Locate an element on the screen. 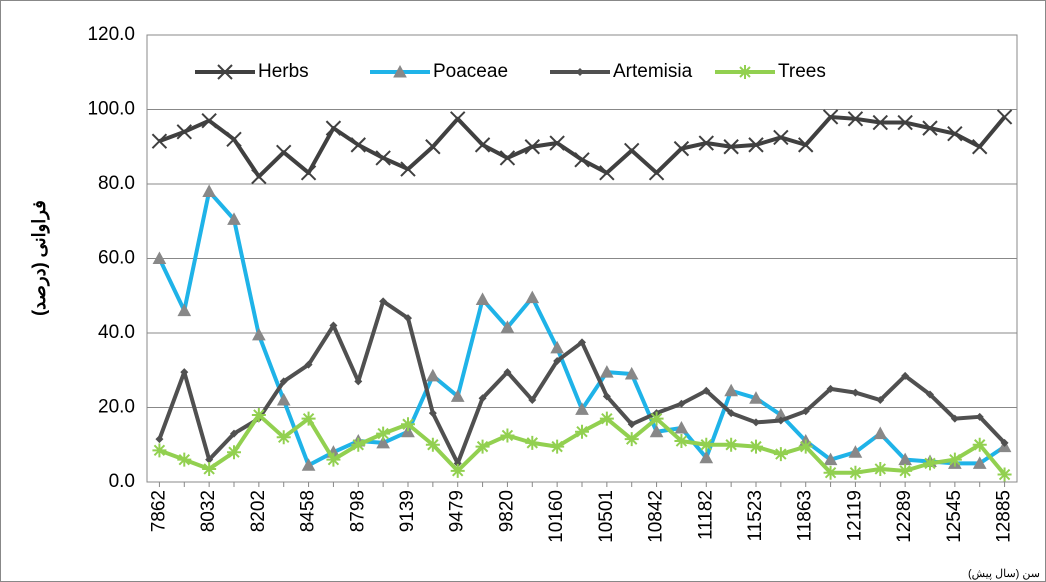 This screenshot has width=1046, height=582. x-tick-label: 9479 is located at coordinates (457, 511).